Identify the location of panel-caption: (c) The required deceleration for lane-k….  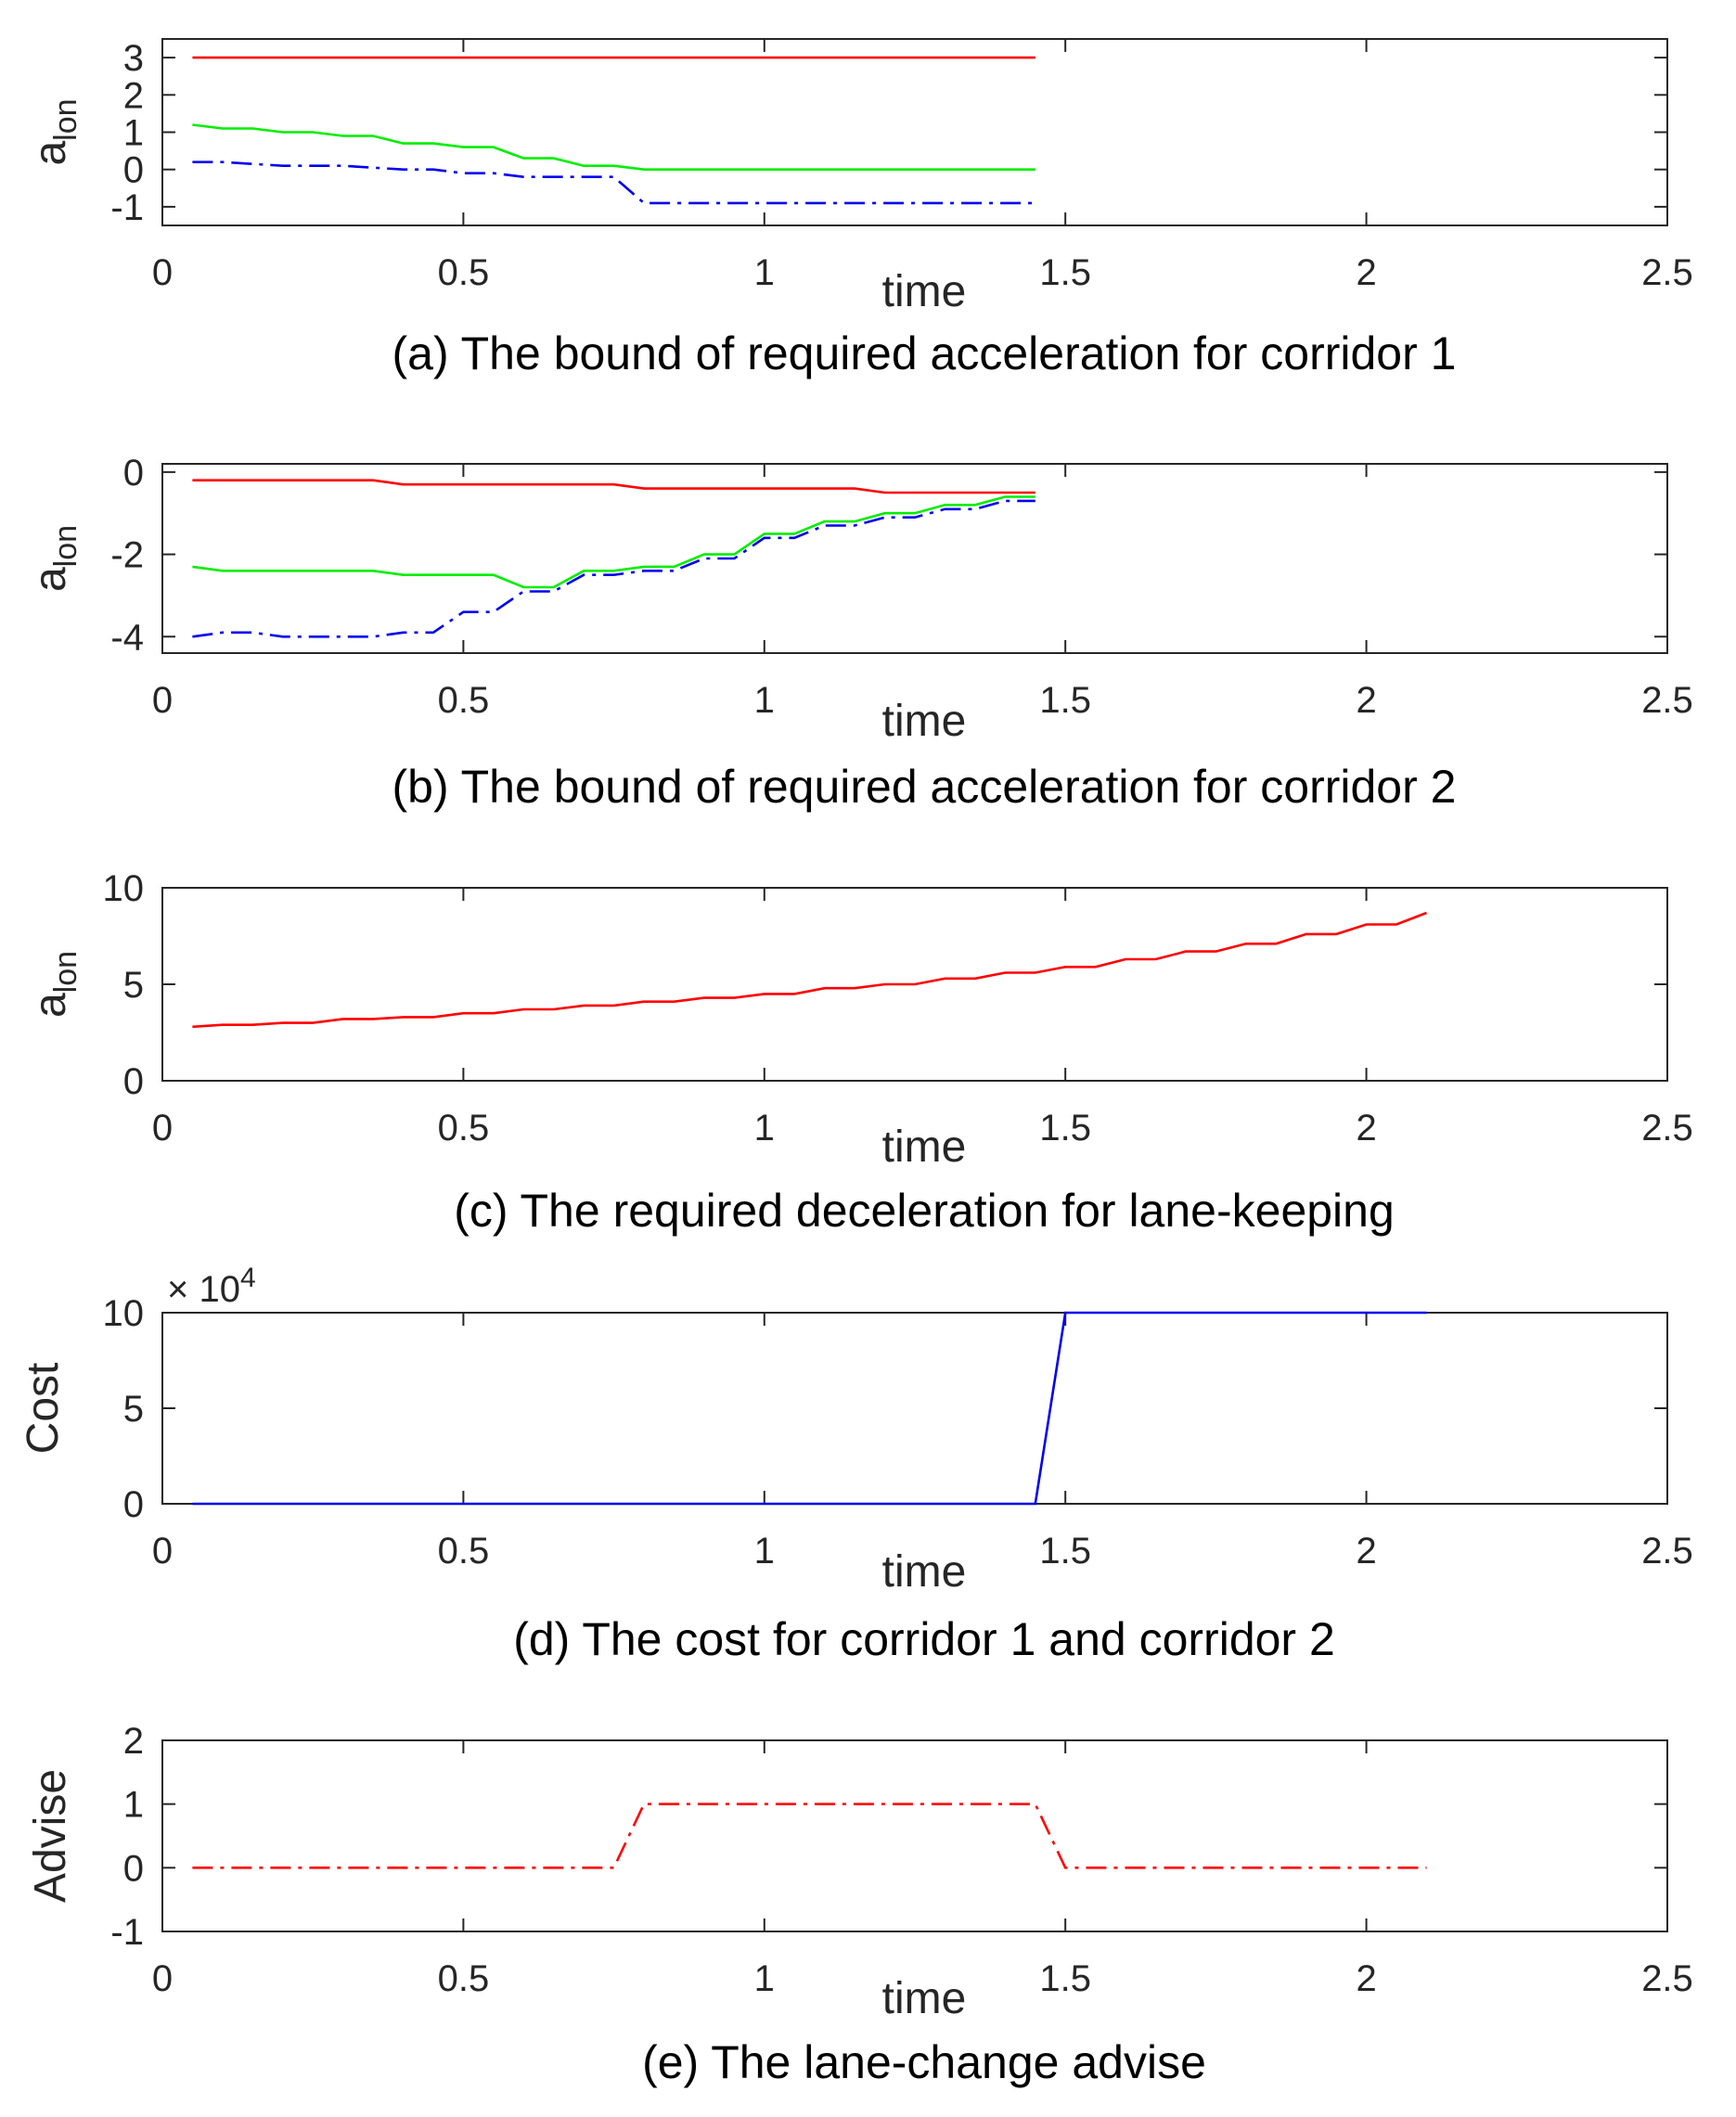
(924, 1211).